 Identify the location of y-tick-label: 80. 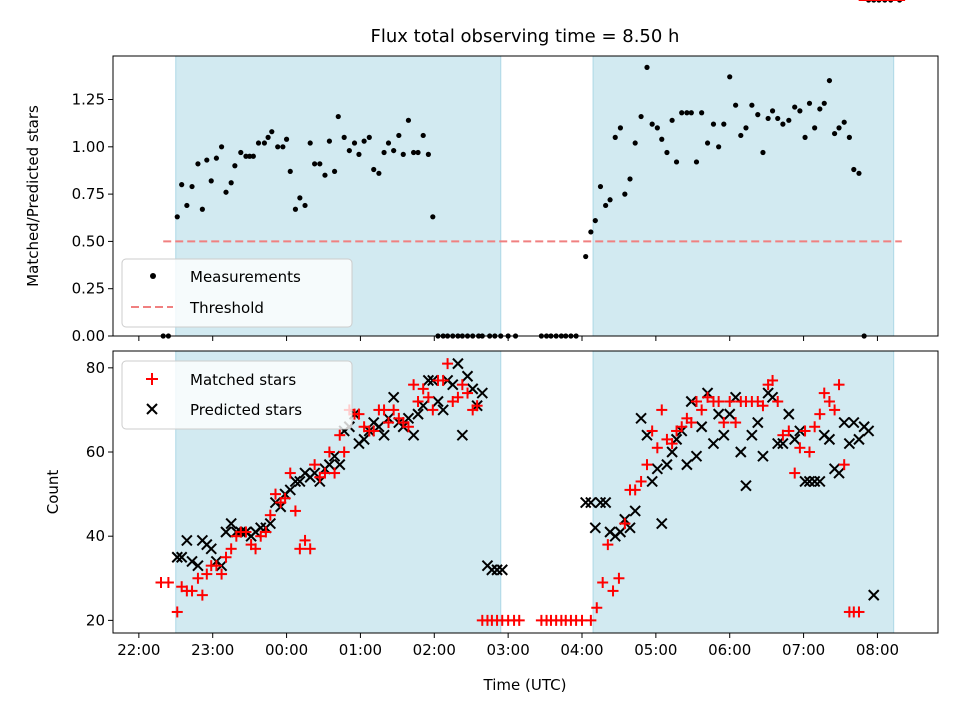
(95, 368).